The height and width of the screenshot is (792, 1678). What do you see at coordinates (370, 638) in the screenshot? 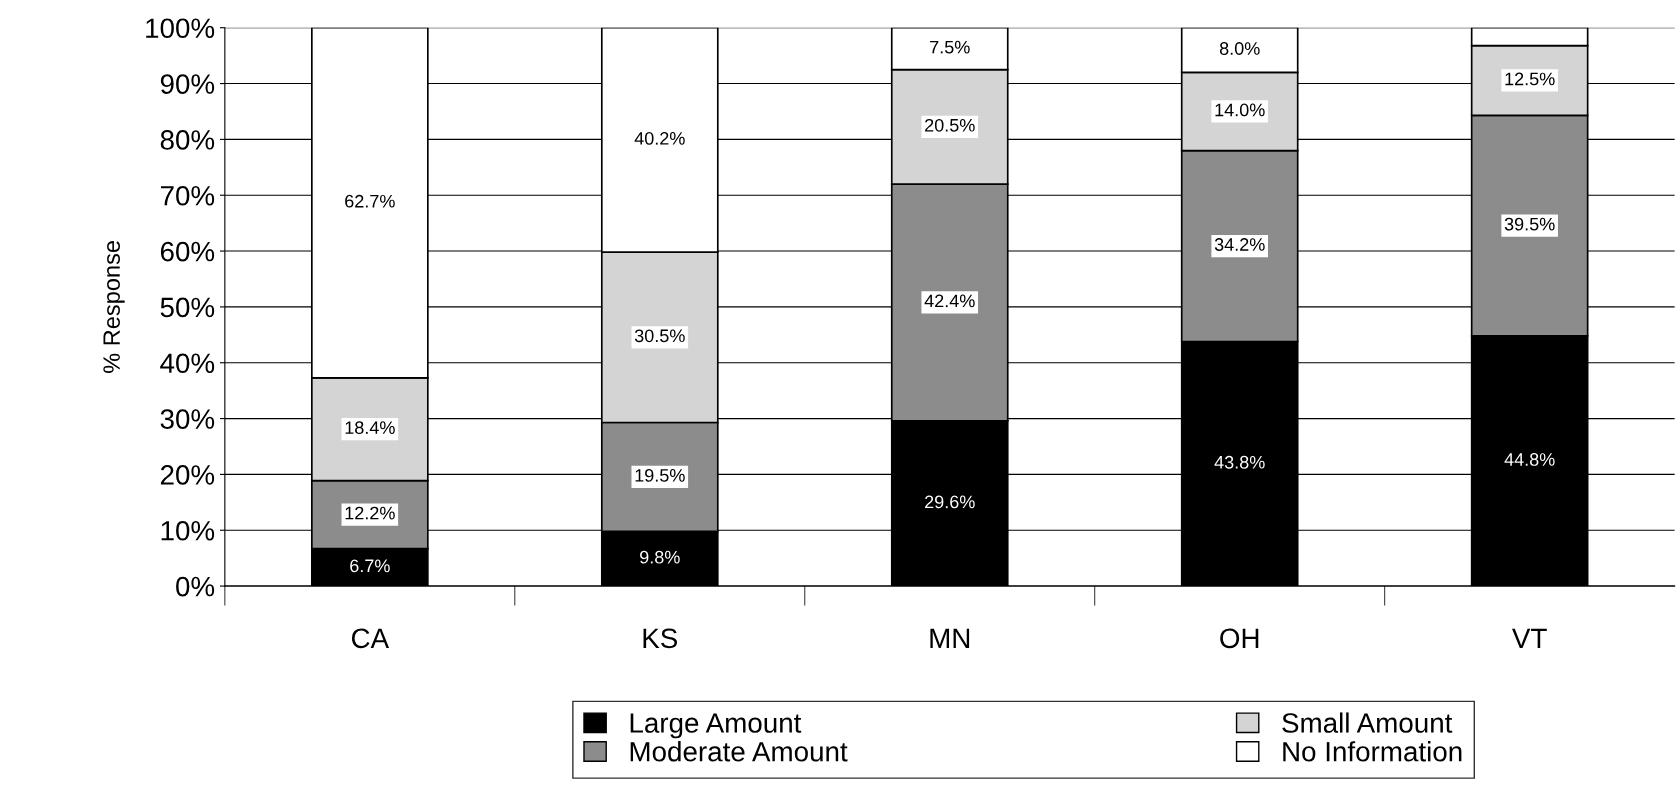
I see `x-tick-label: CA` at bounding box center [370, 638].